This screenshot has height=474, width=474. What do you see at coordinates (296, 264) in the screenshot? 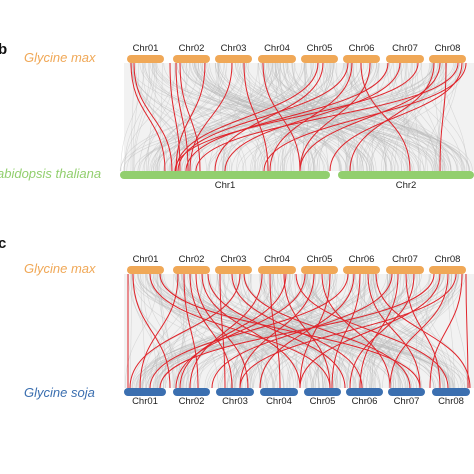
I see `panel-c-top-chromosomes: Chr01 Chr02 Chr03 Chr04 Chr05 Chr06 Chr07 Chr08` at bounding box center [296, 264].